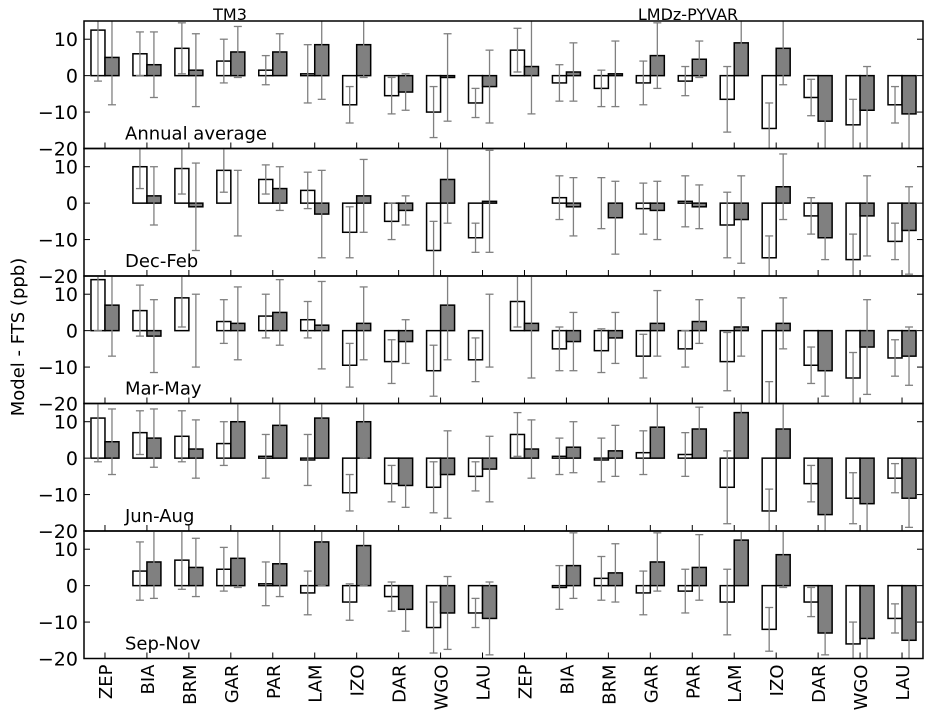  I want to click on tm3-zep-10-errorbar, so click(517, 302).